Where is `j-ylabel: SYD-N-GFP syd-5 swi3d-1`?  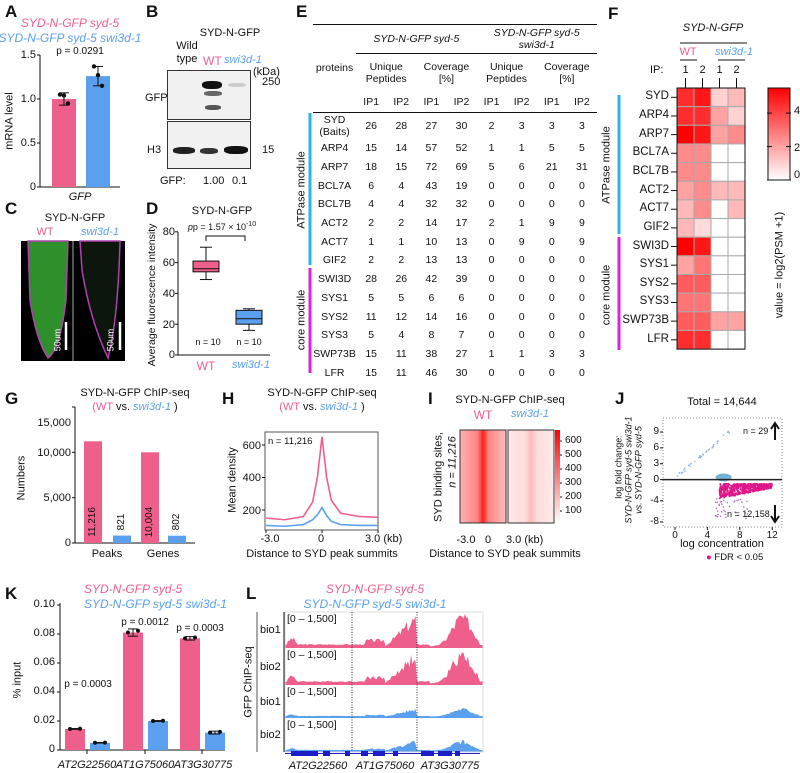 j-ylabel: SYD-N-GFP syd-5 swi3d-1 is located at coordinates (628, 470).